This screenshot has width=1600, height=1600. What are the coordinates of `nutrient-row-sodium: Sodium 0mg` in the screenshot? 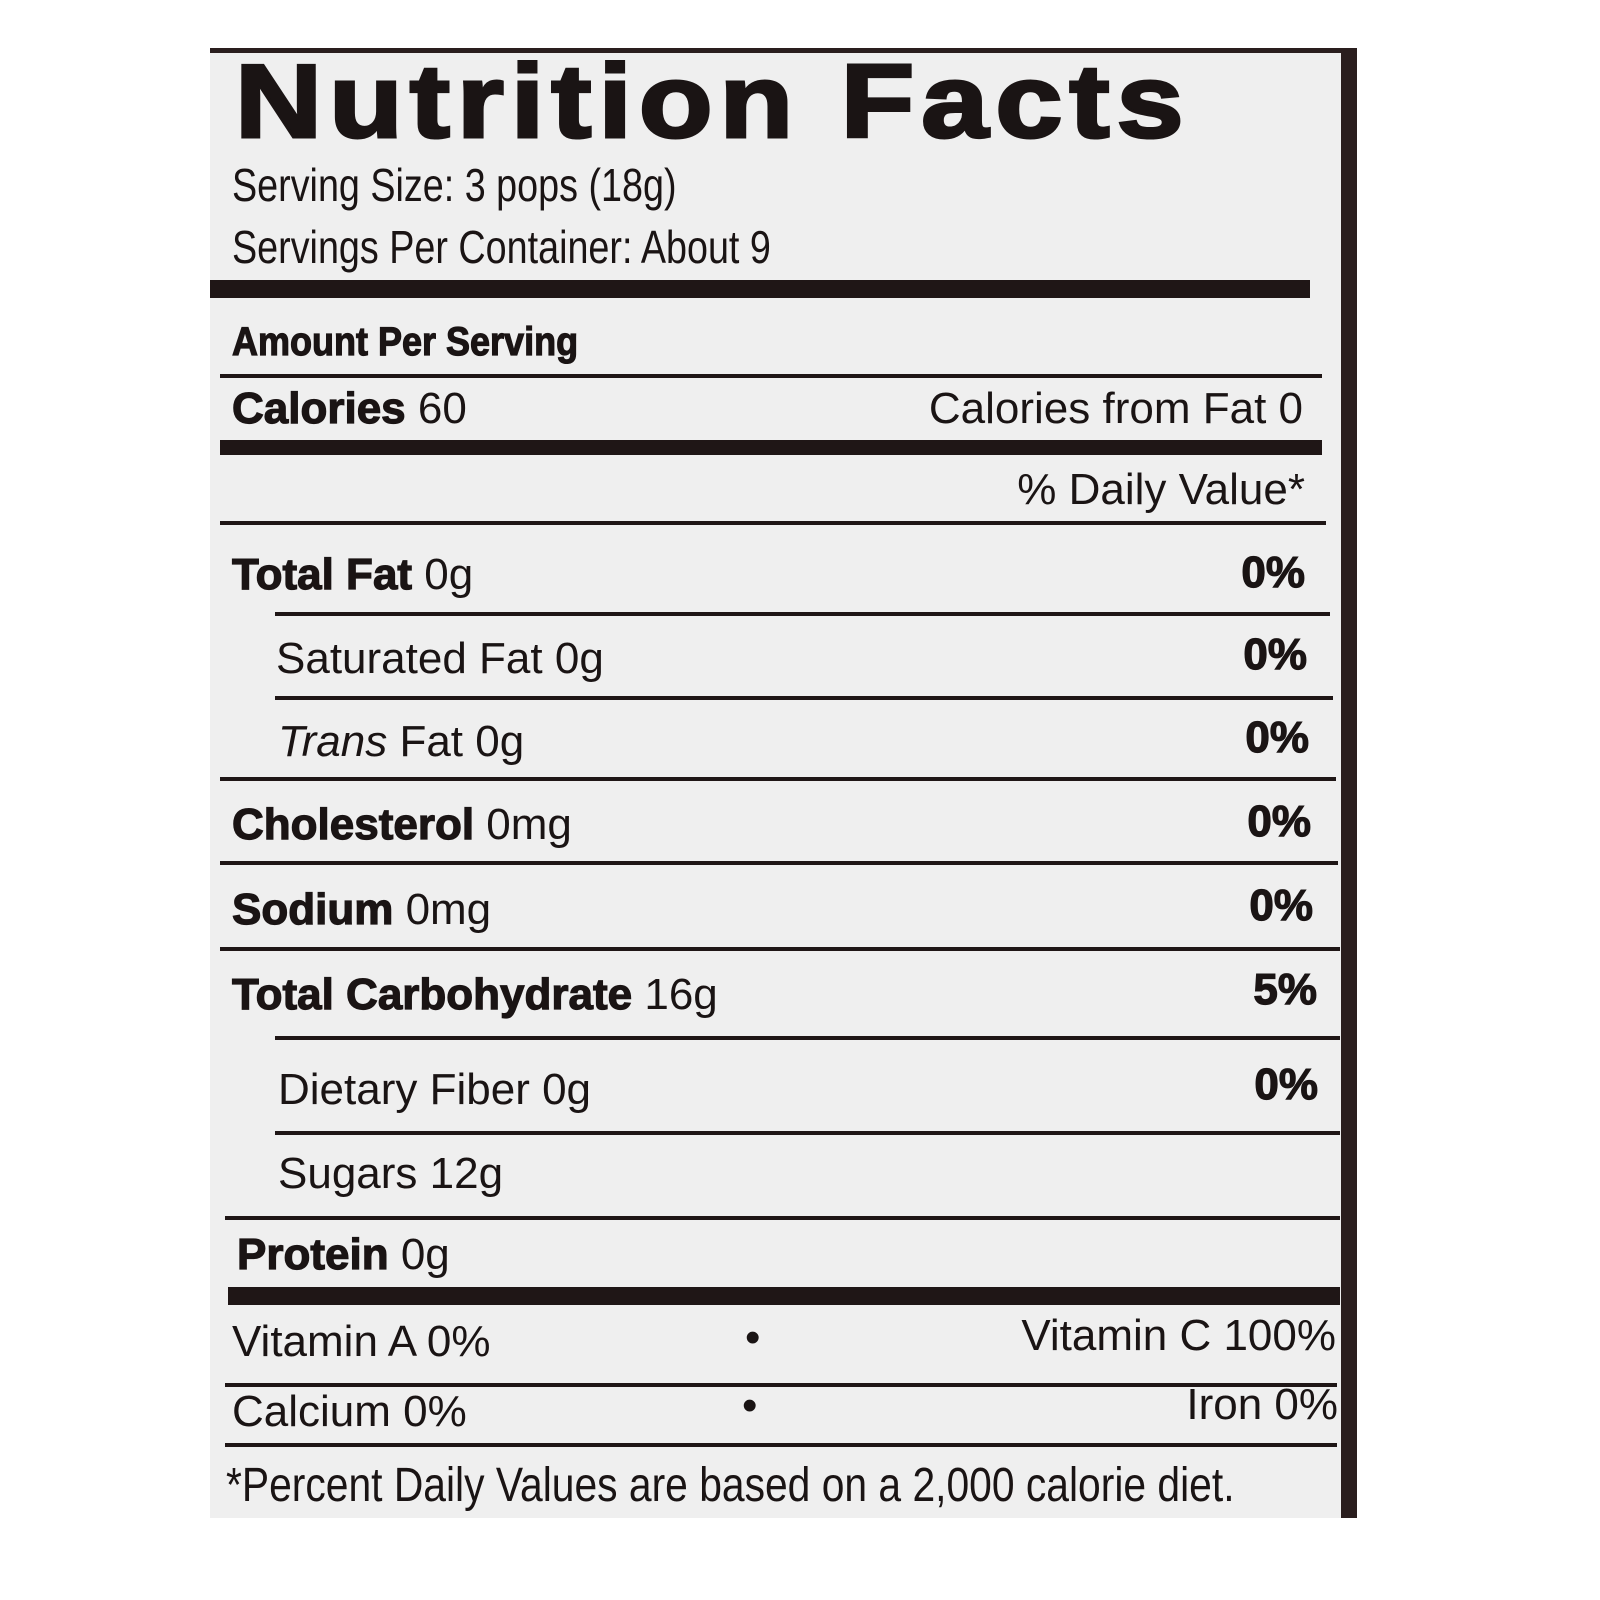 It's located at (361, 909).